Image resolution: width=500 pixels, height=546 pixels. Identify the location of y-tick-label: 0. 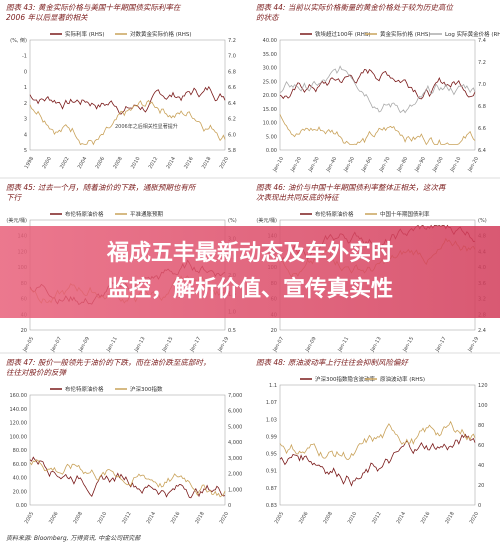
(25, 72).